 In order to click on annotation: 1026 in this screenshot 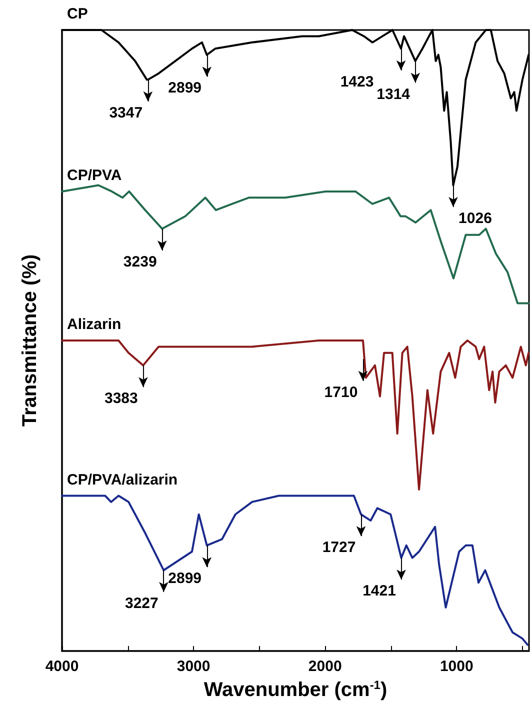, I will do `click(475, 218)`.